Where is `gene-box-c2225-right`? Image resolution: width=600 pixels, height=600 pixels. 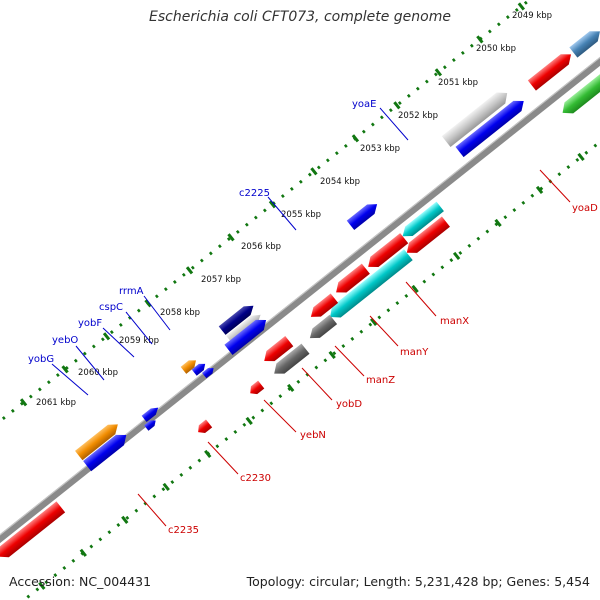 gene-box-c2225-right is located at coordinates (551, 70).